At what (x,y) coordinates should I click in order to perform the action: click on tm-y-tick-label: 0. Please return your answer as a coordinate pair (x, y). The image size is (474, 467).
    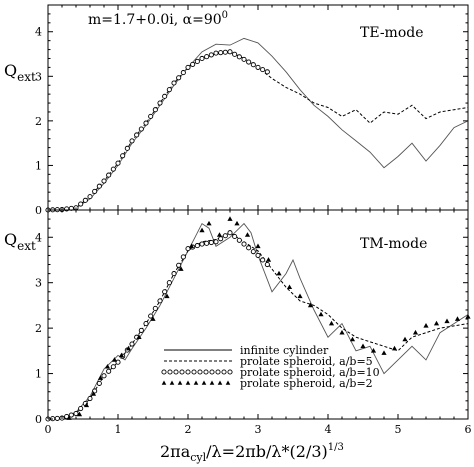
    Looking at the image, I should click on (38, 419).